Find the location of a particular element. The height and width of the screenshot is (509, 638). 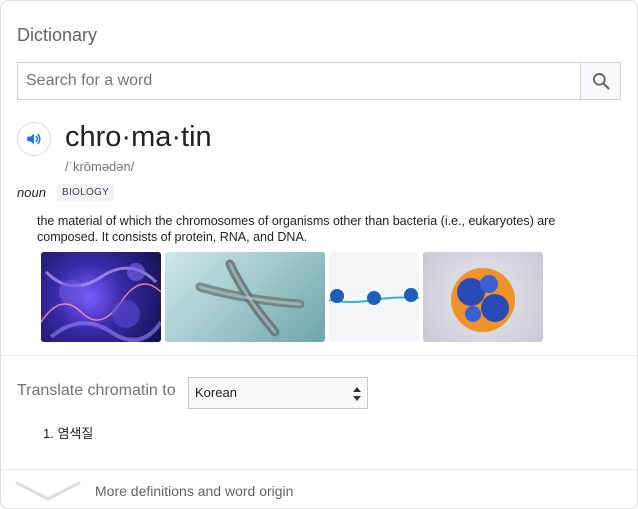

subject-tag: BIOLOGY is located at coordinates (86, 192).